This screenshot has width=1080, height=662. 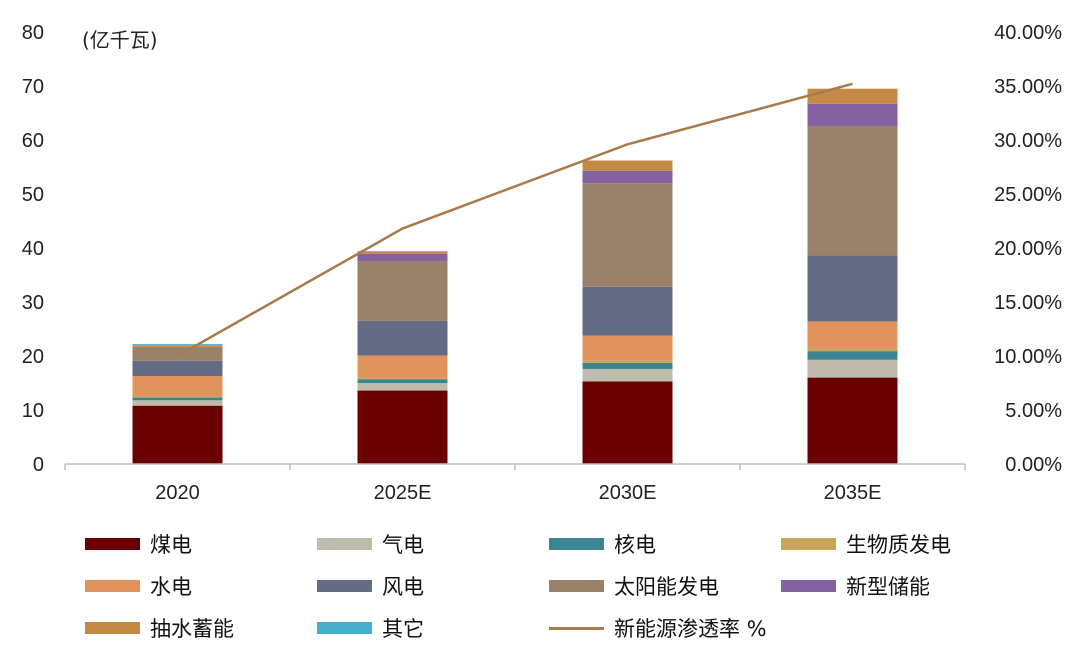 I want to click on legend-label: 水电, so click(x=171, y=587).